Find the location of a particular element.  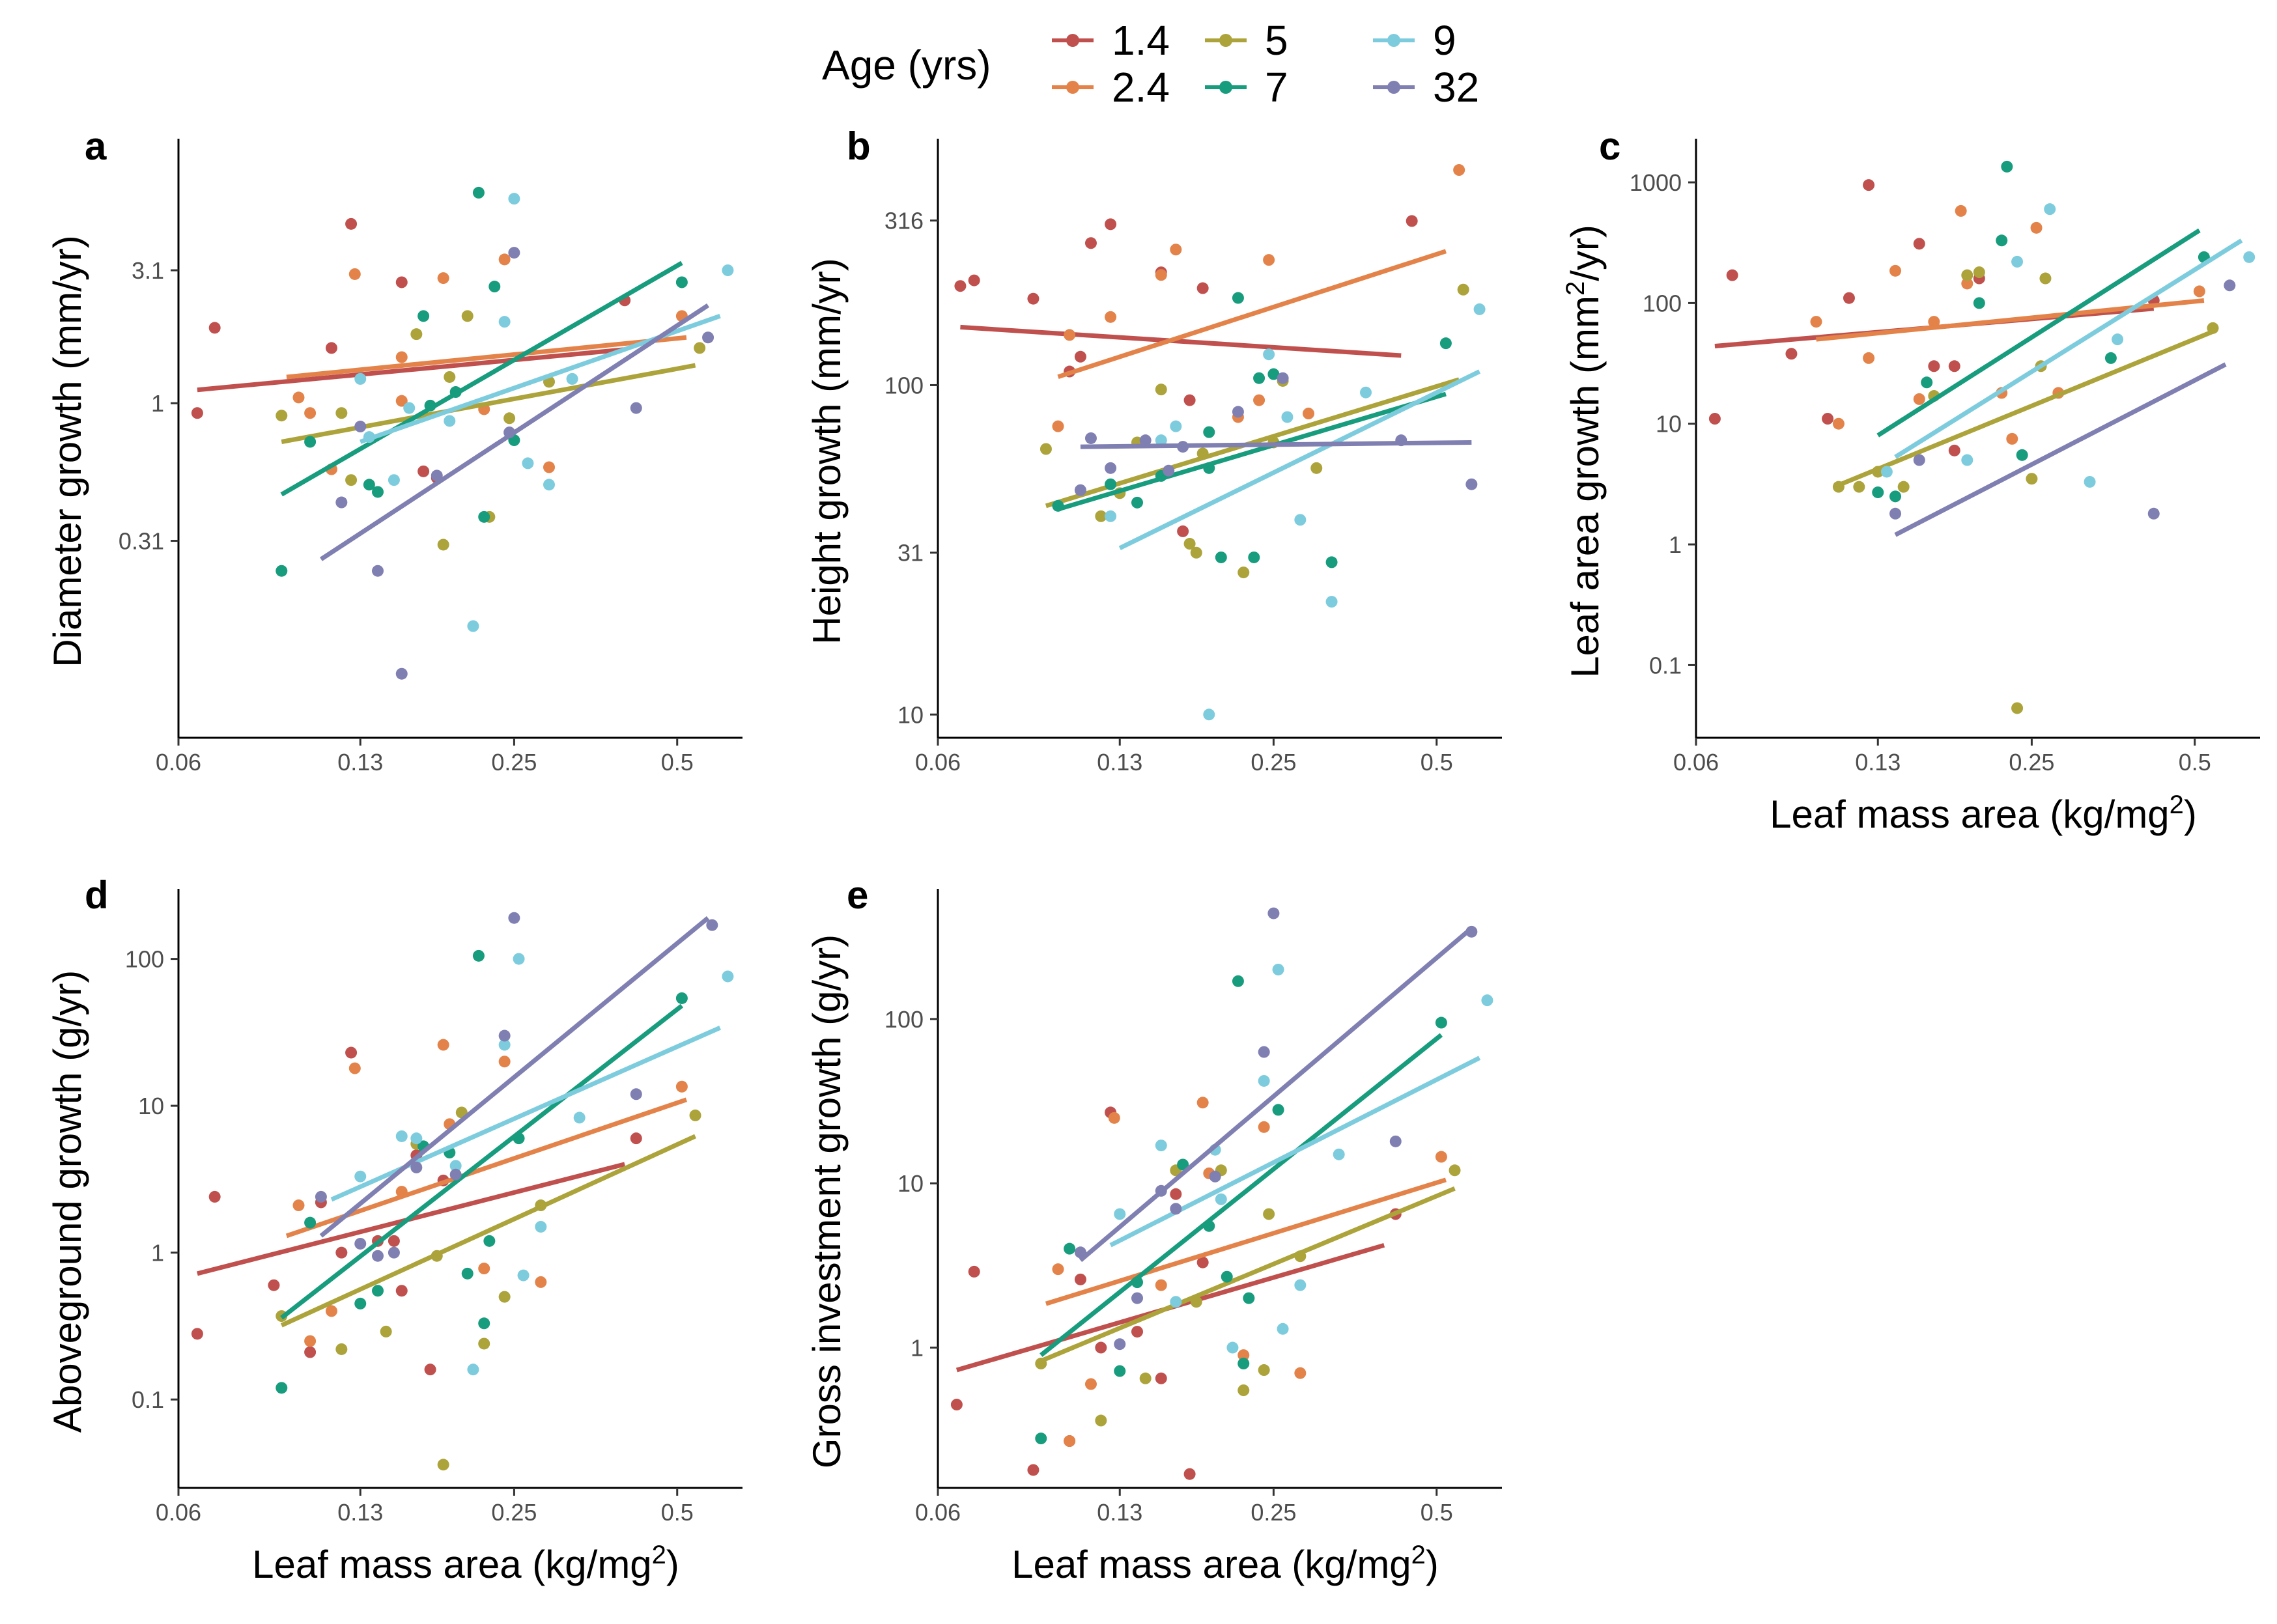

legend-item-7: 7 is located at coordinates (1246, 87).